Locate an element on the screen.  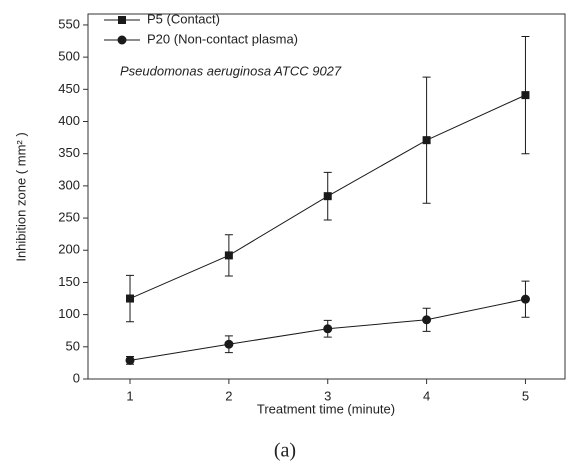
x-tick-label: 1 is located at coordinates (129, 395).